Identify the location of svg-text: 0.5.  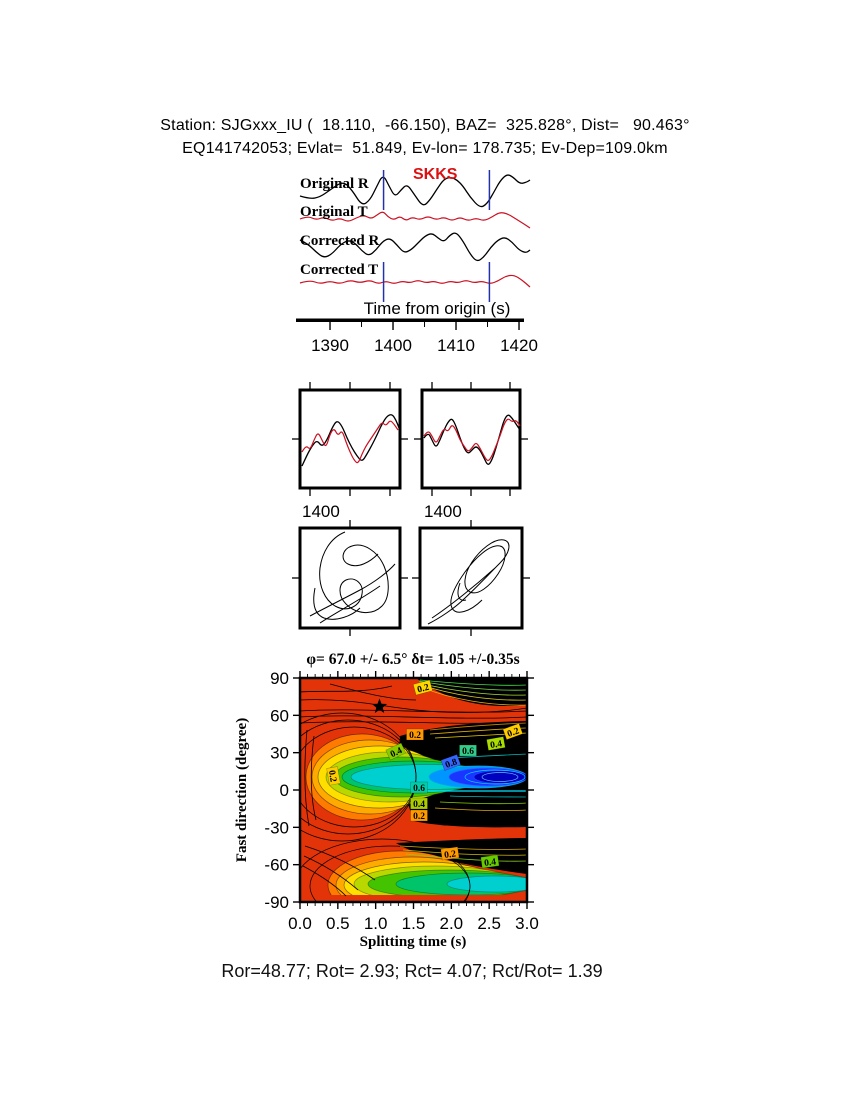
(338, 923).